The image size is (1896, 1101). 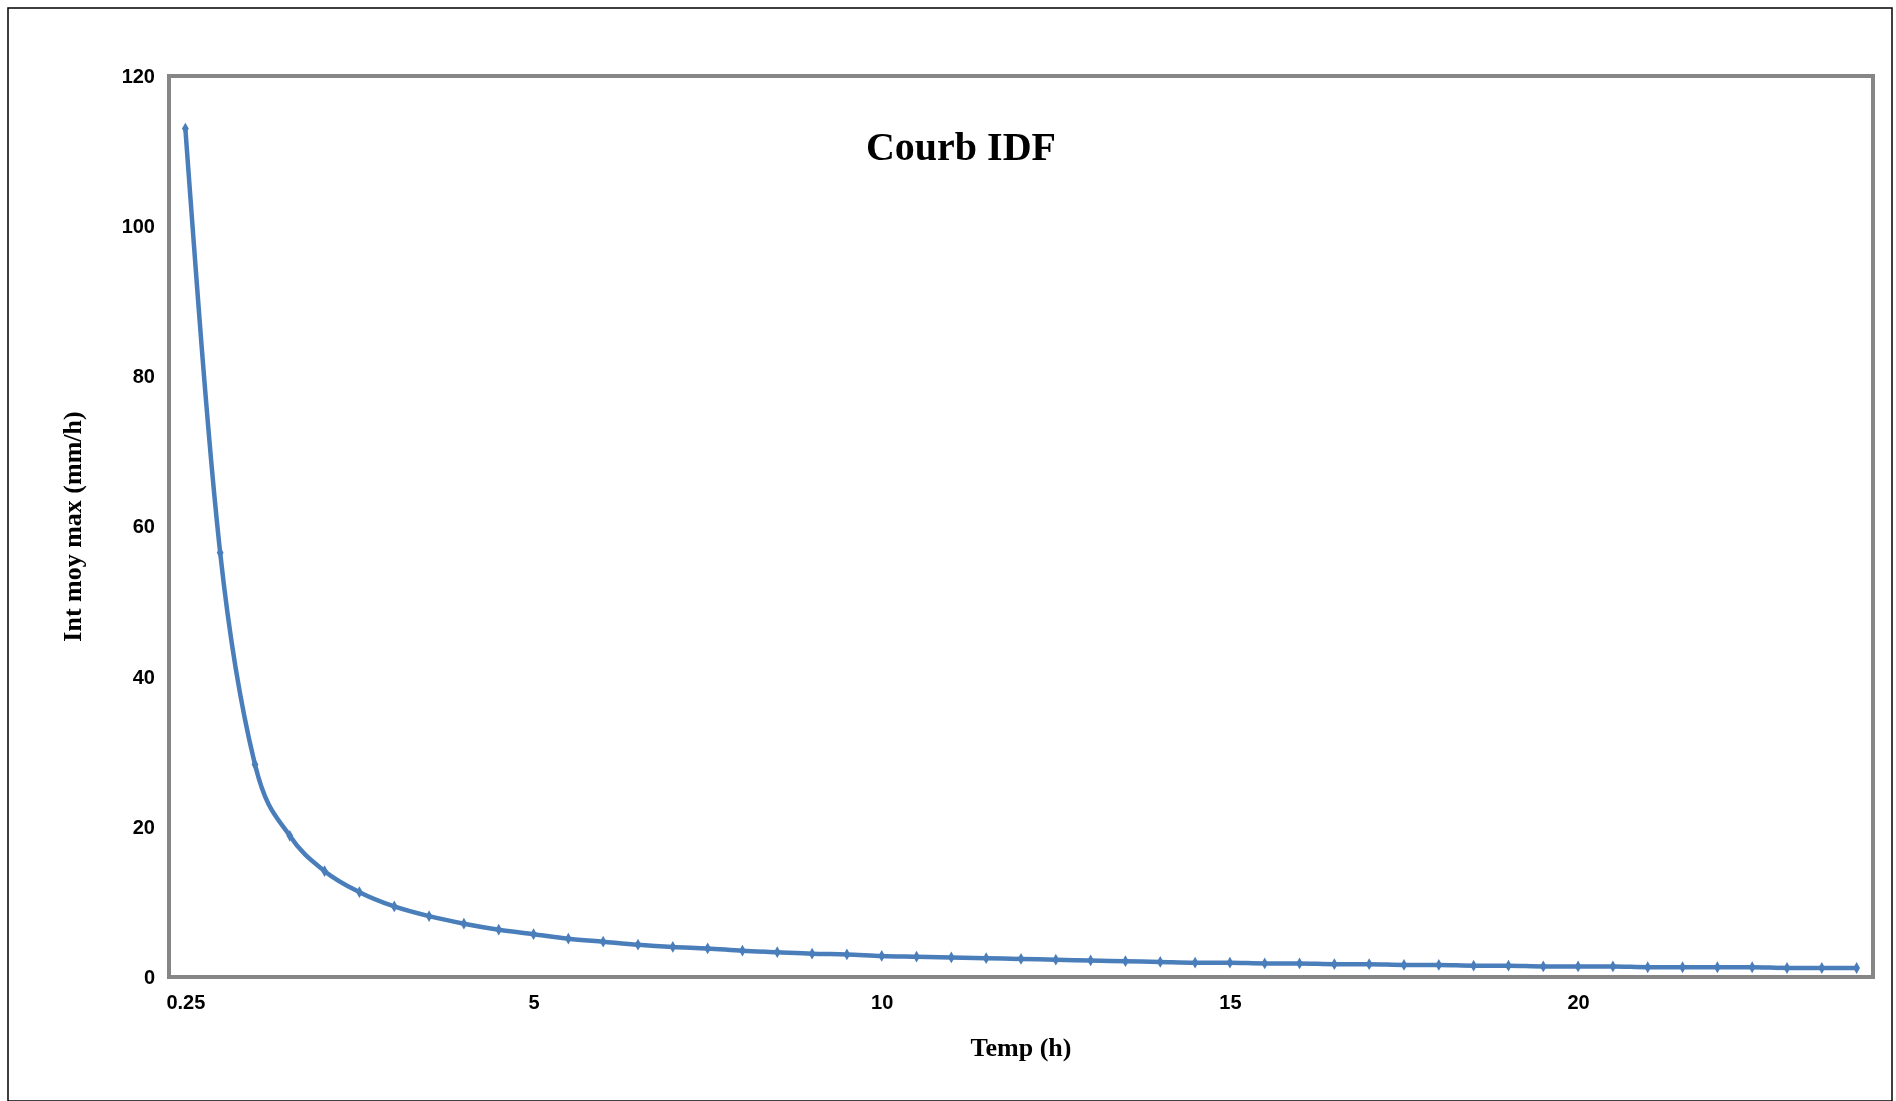 I want to click on y-tick-label: 40, so click(x=143, y=676).